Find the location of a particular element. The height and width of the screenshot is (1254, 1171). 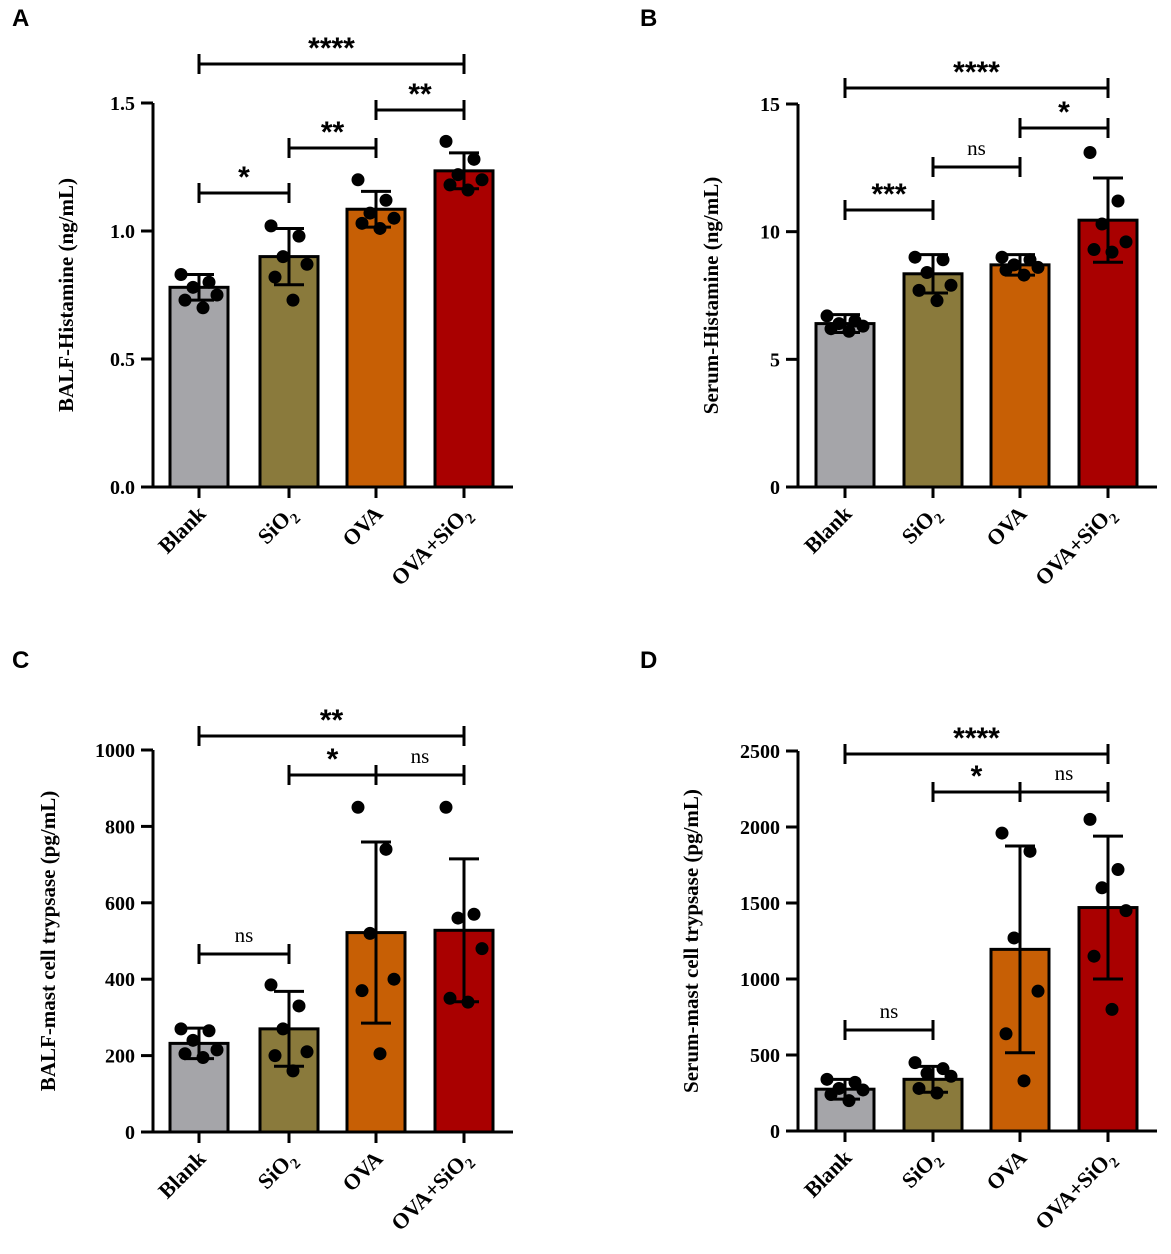

y-tick-label: 0.5 is located at coordinates (122, 360).